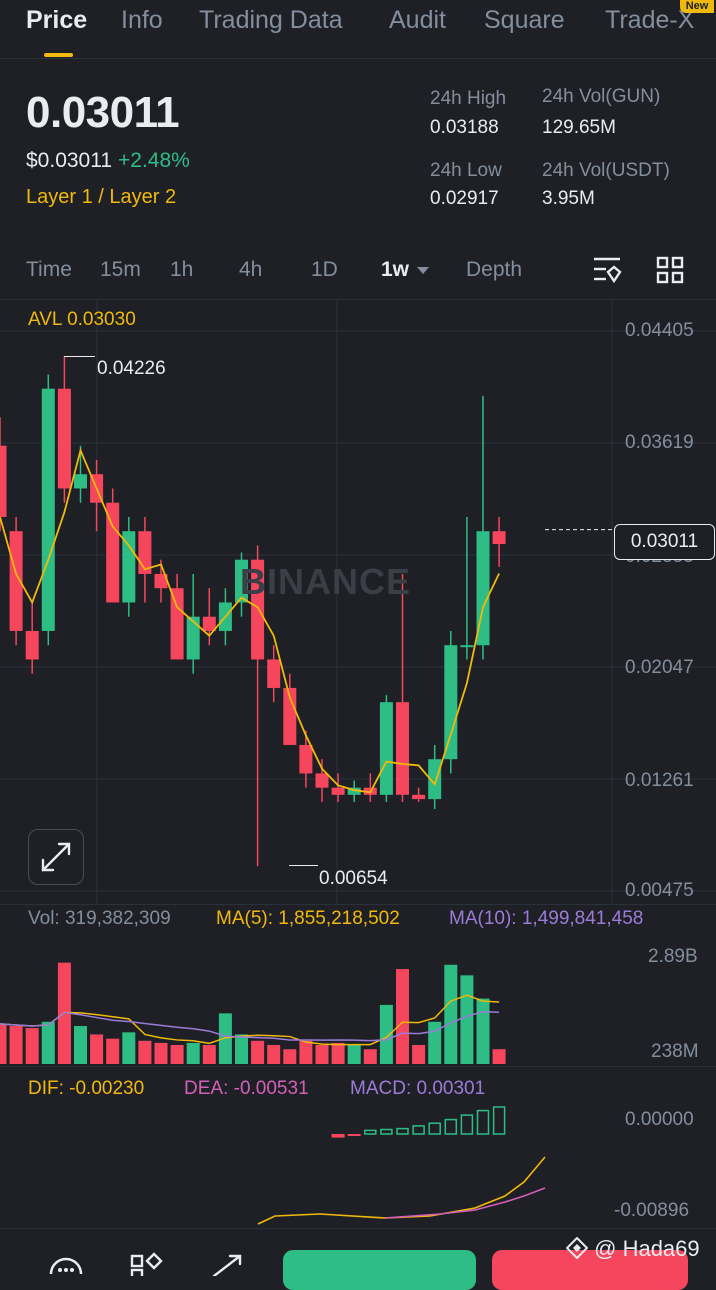 This screenshot has height=1290, width=716. I want to click on user-watermark: @ Hada69, so click(632, 1249).